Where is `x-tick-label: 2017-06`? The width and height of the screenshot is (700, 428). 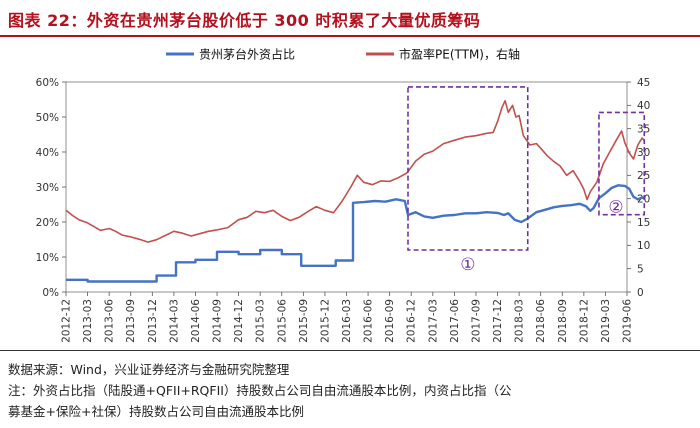 x-tick-label: 2017-06 is located at coordinates (455, 321).